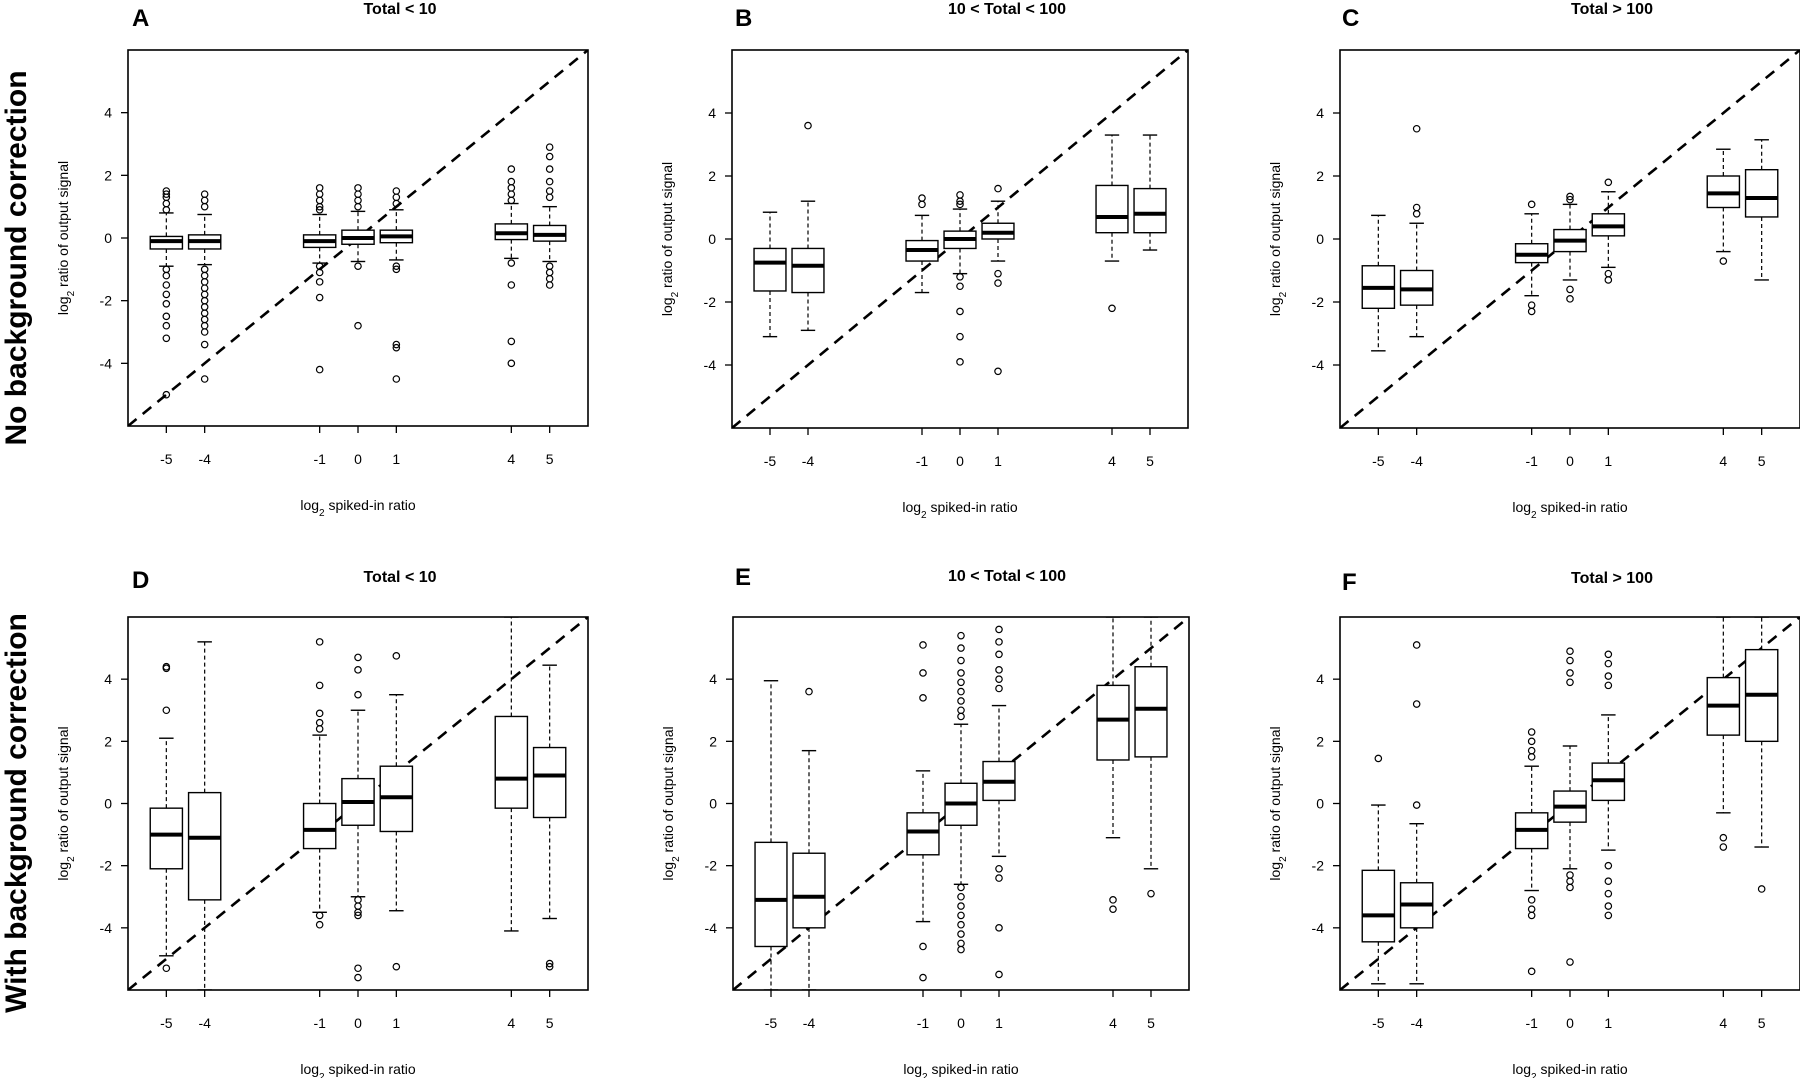 This screenshot has width=1800, height=1078. Describe the element at coordinates (140, 18) in the screenshot. I see `panel-letter: A` at that location.